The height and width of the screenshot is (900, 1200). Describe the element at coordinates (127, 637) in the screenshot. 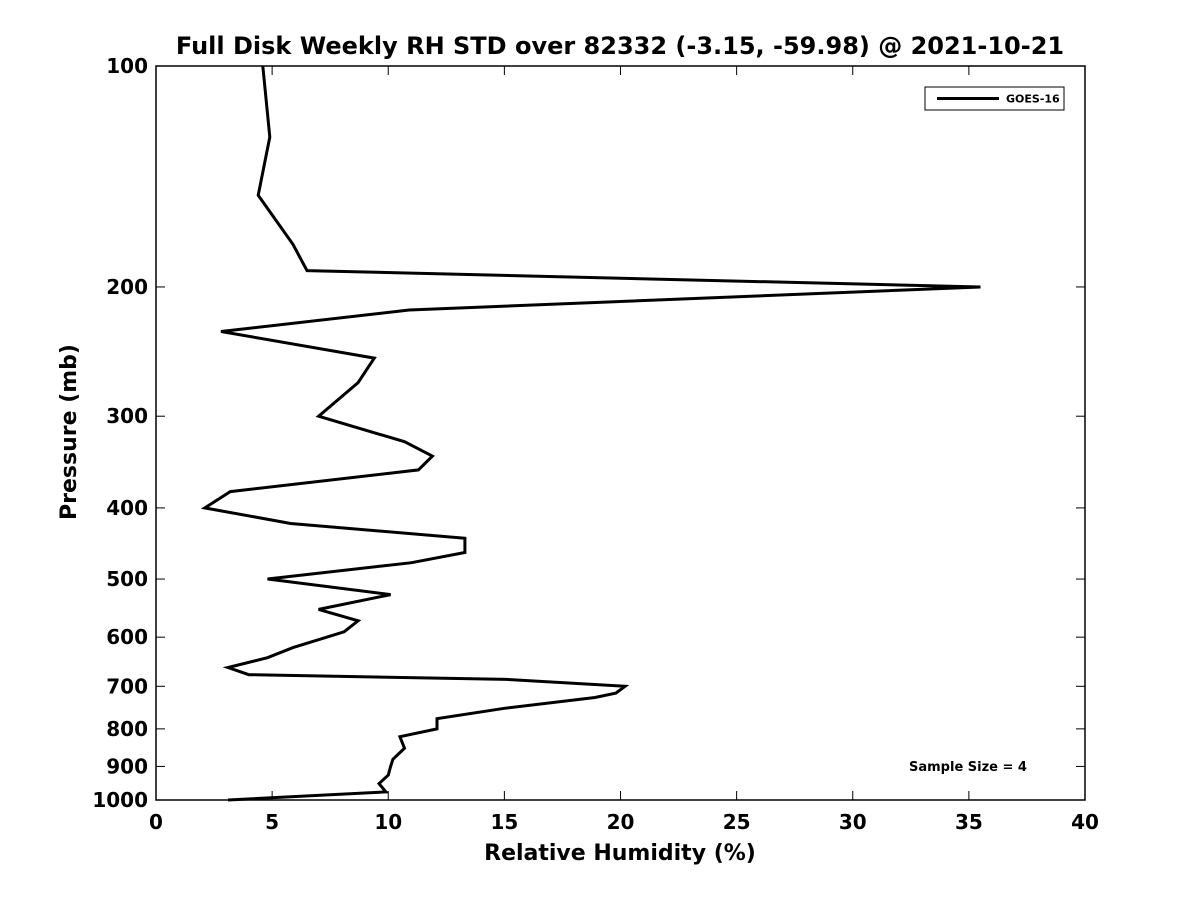

I see `y-tick-label-600: 600` at that location.